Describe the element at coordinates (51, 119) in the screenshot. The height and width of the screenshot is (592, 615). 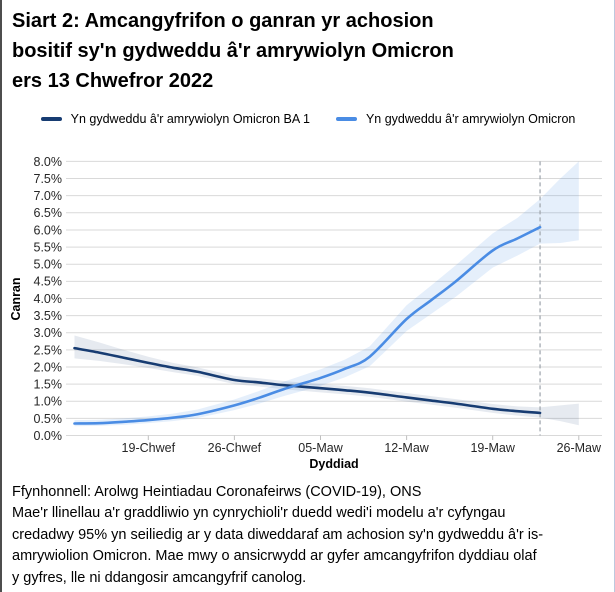
I see `legend-swatch-ba1-icon` at that location.